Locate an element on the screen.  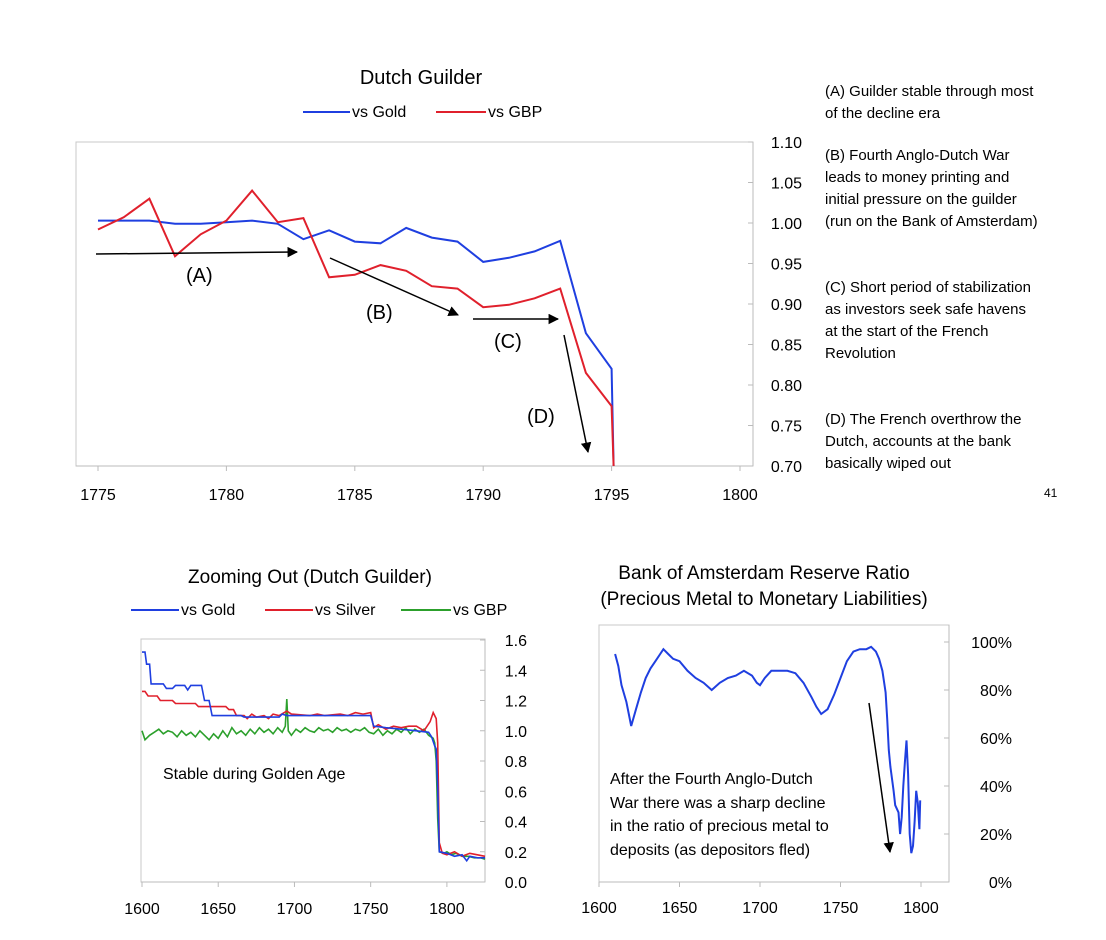
chart1-y-tick-label: 1.00 is located at coordinates (786, 224).